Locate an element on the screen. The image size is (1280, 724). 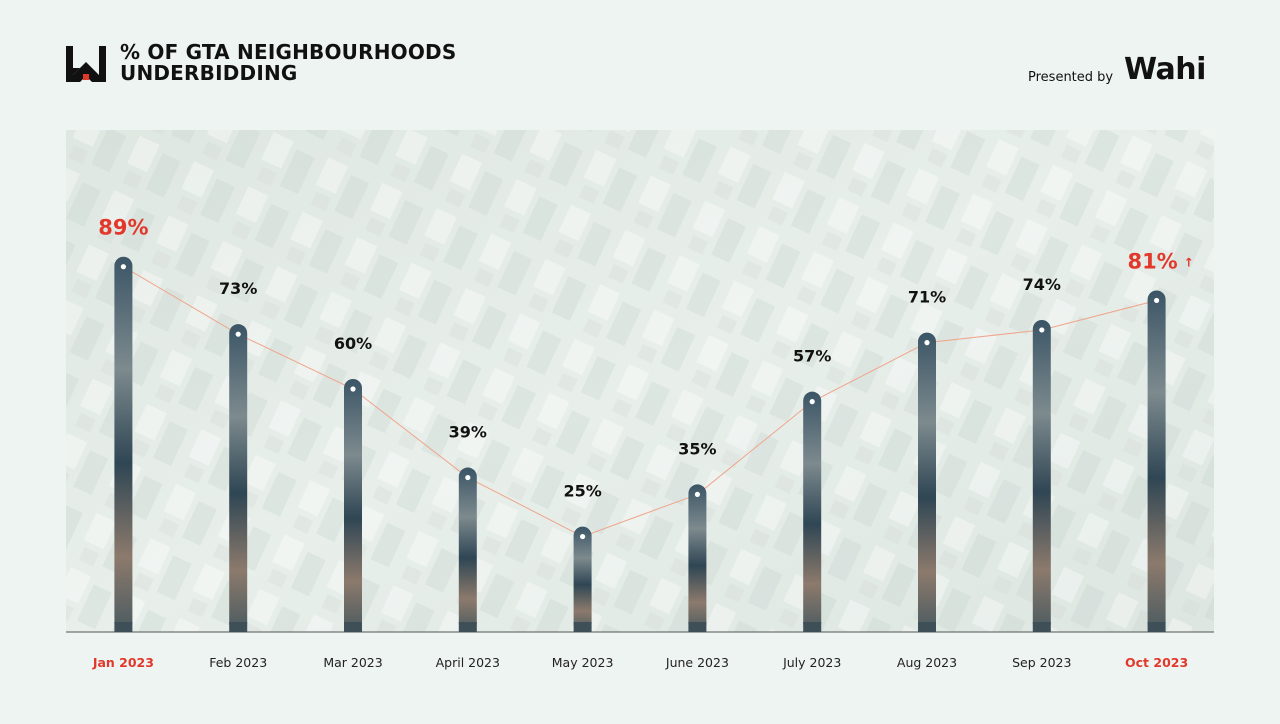
x-tick-label-4: May 2023 is located at coordinates (583, 662).